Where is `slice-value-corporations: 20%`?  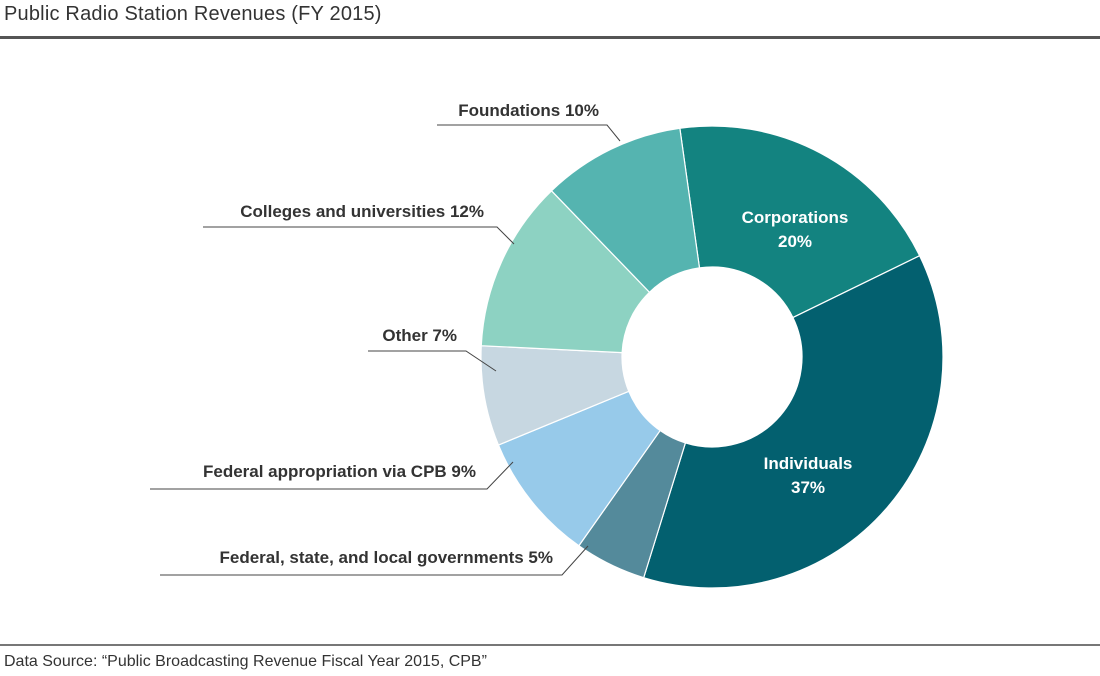 slice-value-corporations: 20% is located at coordinates (795, 241).